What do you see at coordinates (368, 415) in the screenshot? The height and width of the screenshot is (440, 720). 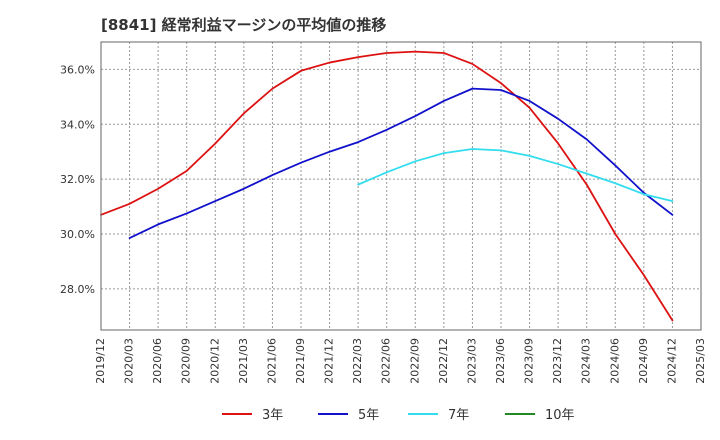 I see `legend-label: 5年` at bounding box center [368, 415].